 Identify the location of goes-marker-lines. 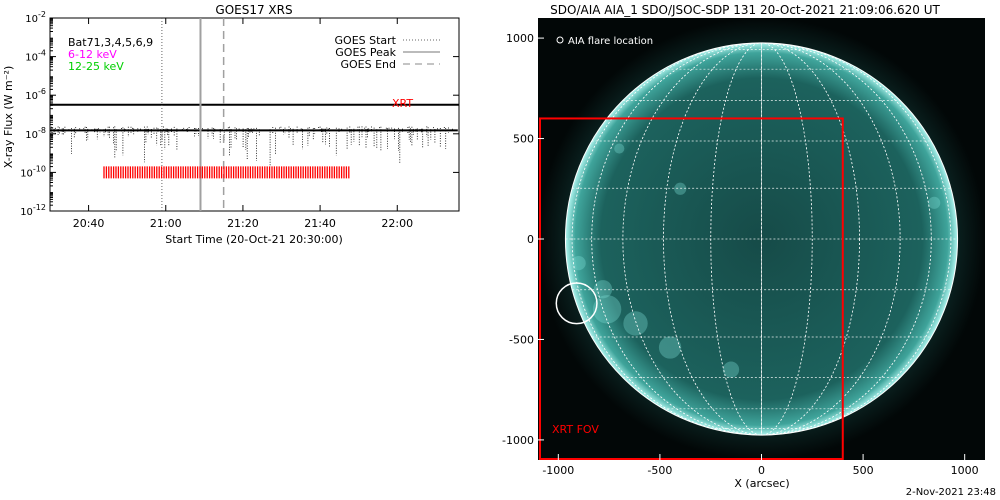
(193, 114).